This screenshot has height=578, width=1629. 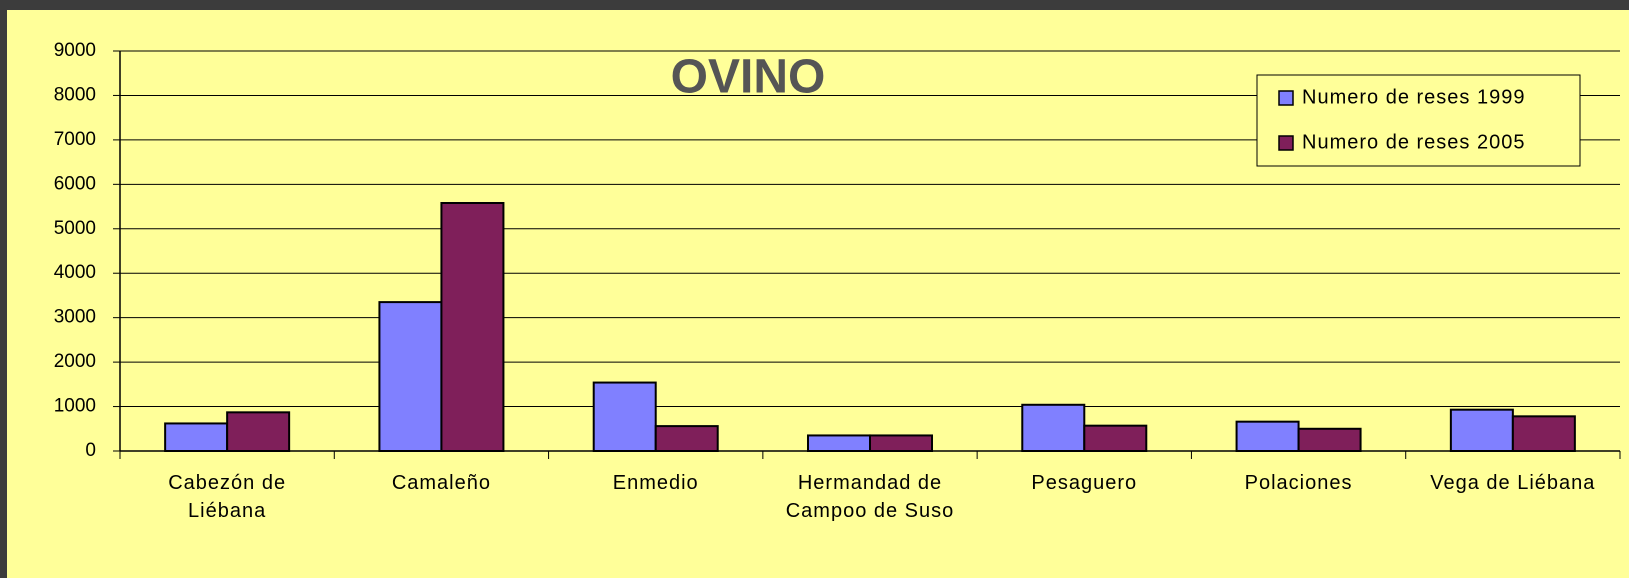 I want to click on y-tick-label: 3000, so click(x=75, y=317).